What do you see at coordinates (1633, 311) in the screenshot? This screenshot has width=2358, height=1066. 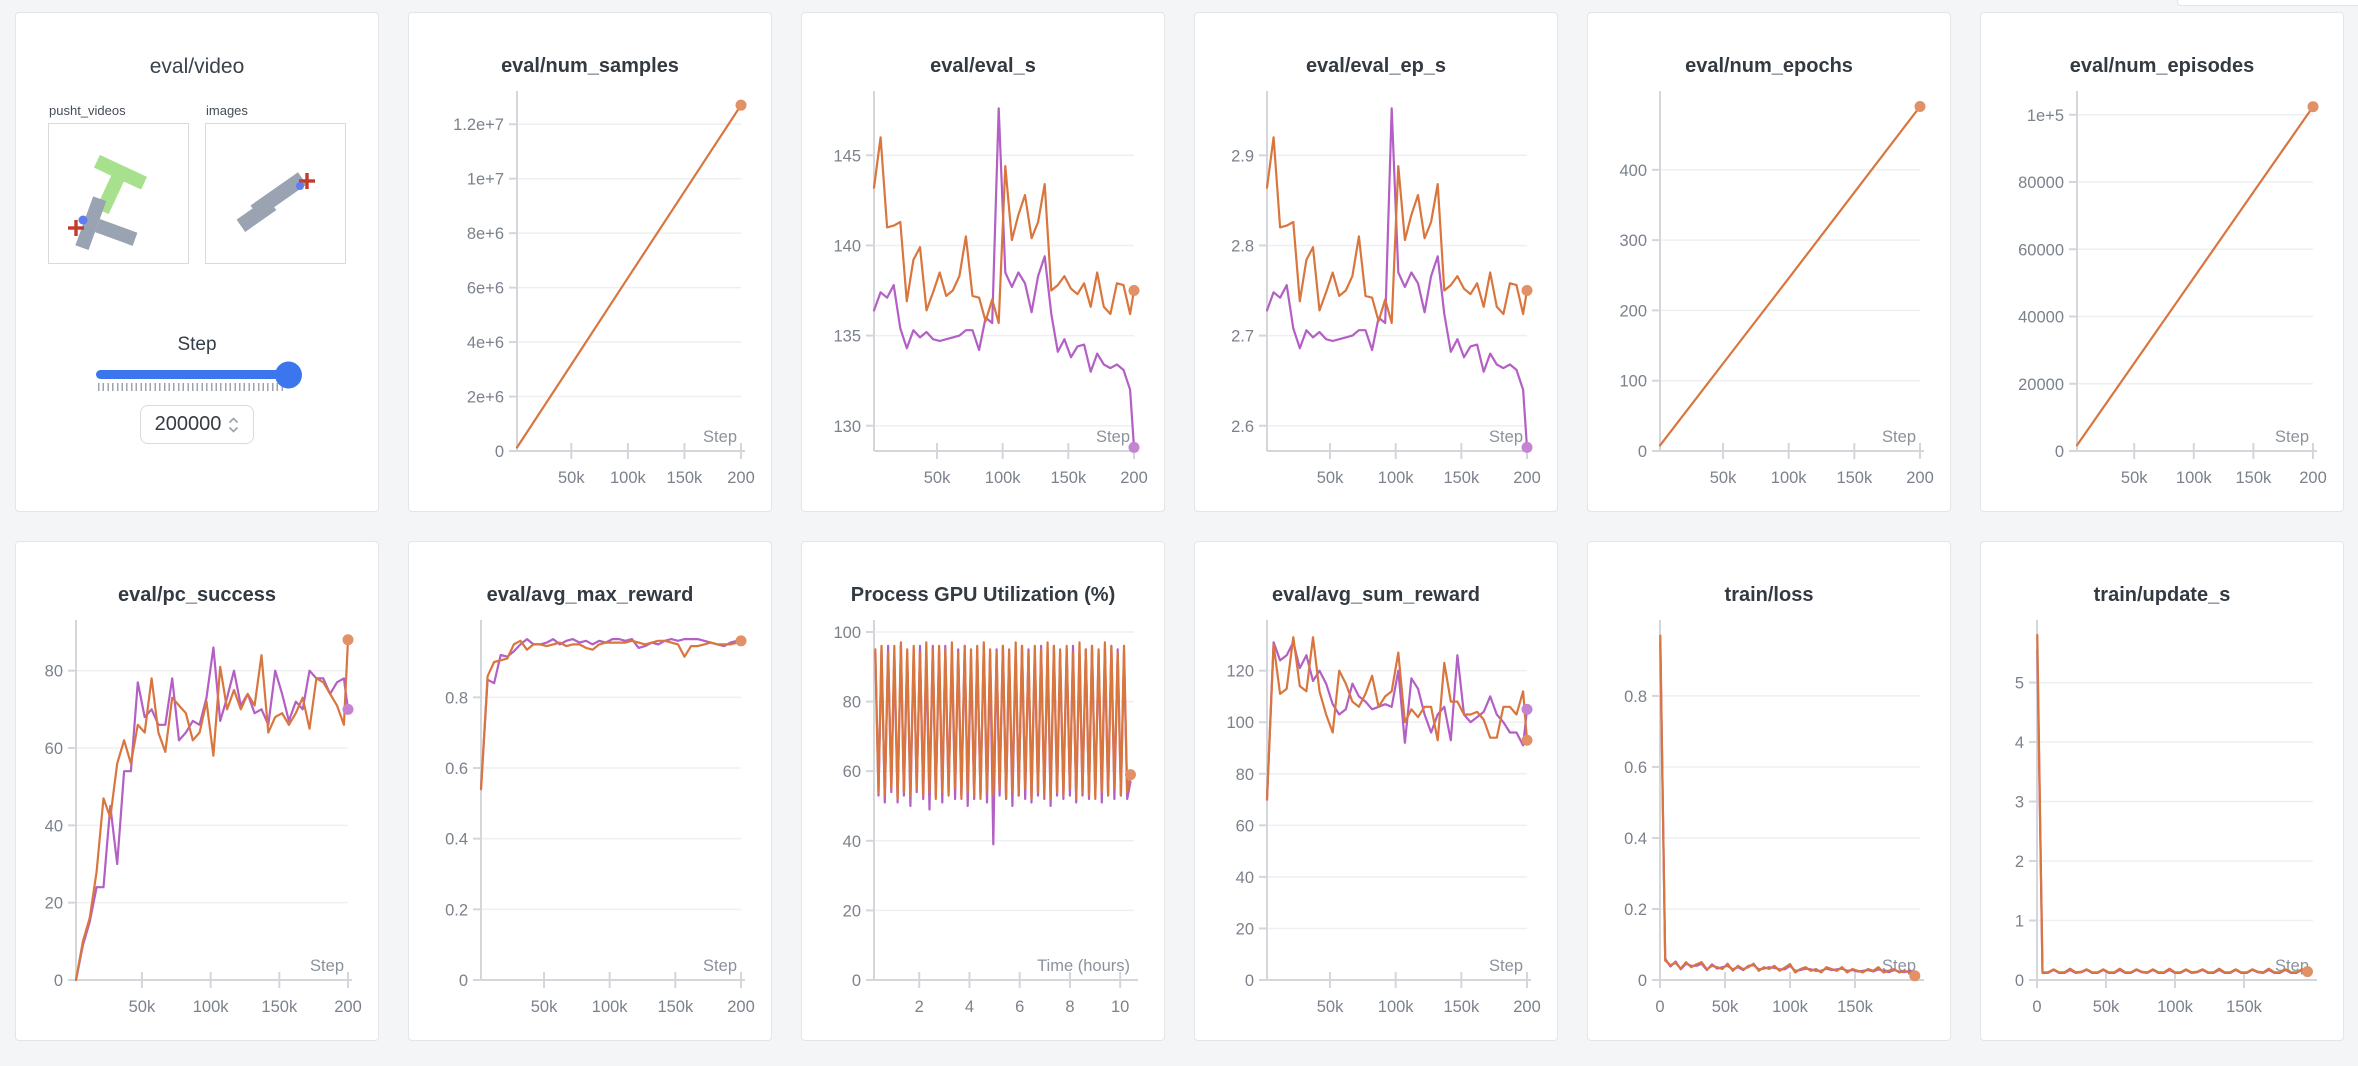 I see `y-tick-label: 200` at bounding box center [1633, 311].